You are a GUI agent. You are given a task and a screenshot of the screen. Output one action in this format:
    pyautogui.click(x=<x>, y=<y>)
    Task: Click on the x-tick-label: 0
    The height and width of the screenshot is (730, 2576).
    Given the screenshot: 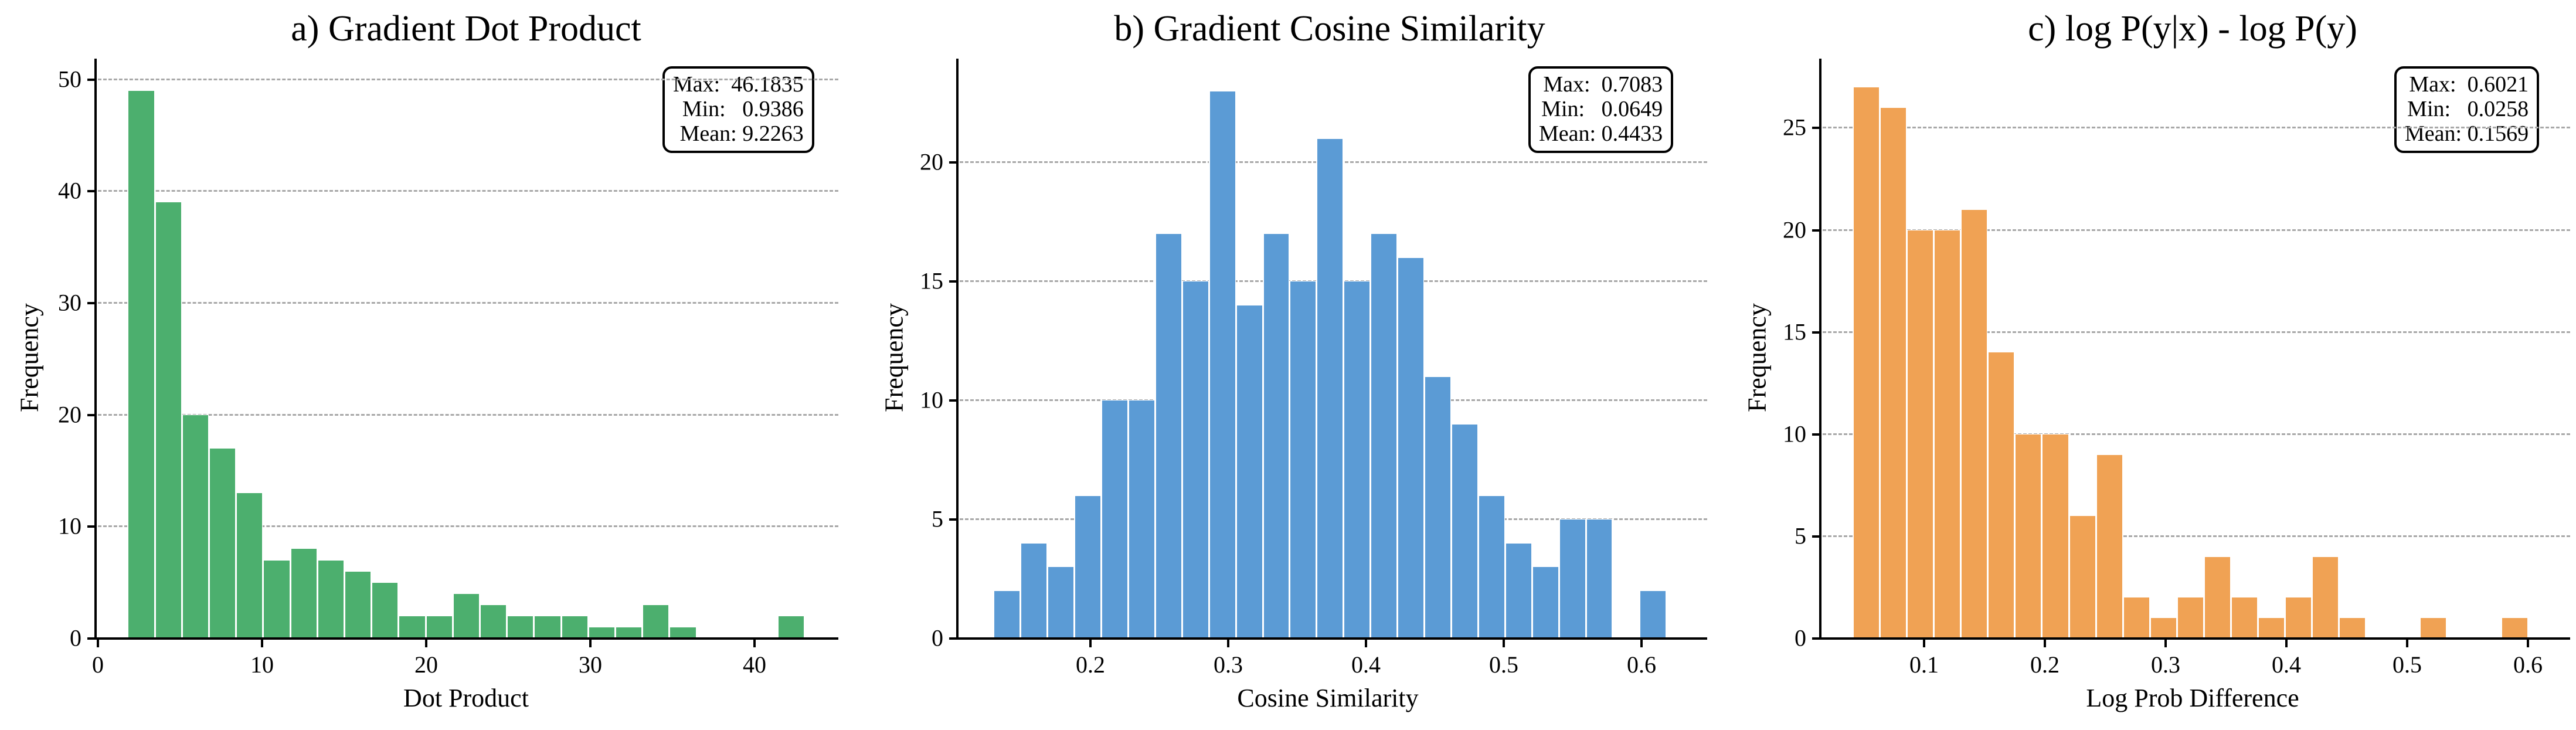 What is the action you would take?
    pyautogui.click(x=98, y=664)
    